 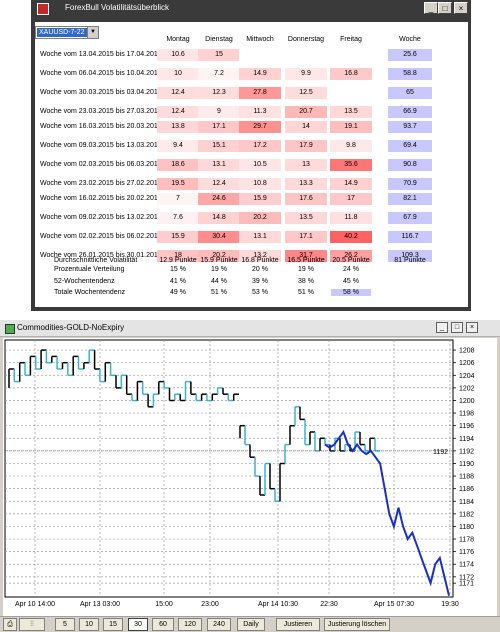 What do you see at coordinates (219, 624) in the screenshot?
I see `period-button: 240` at bounding box center [219, 624].